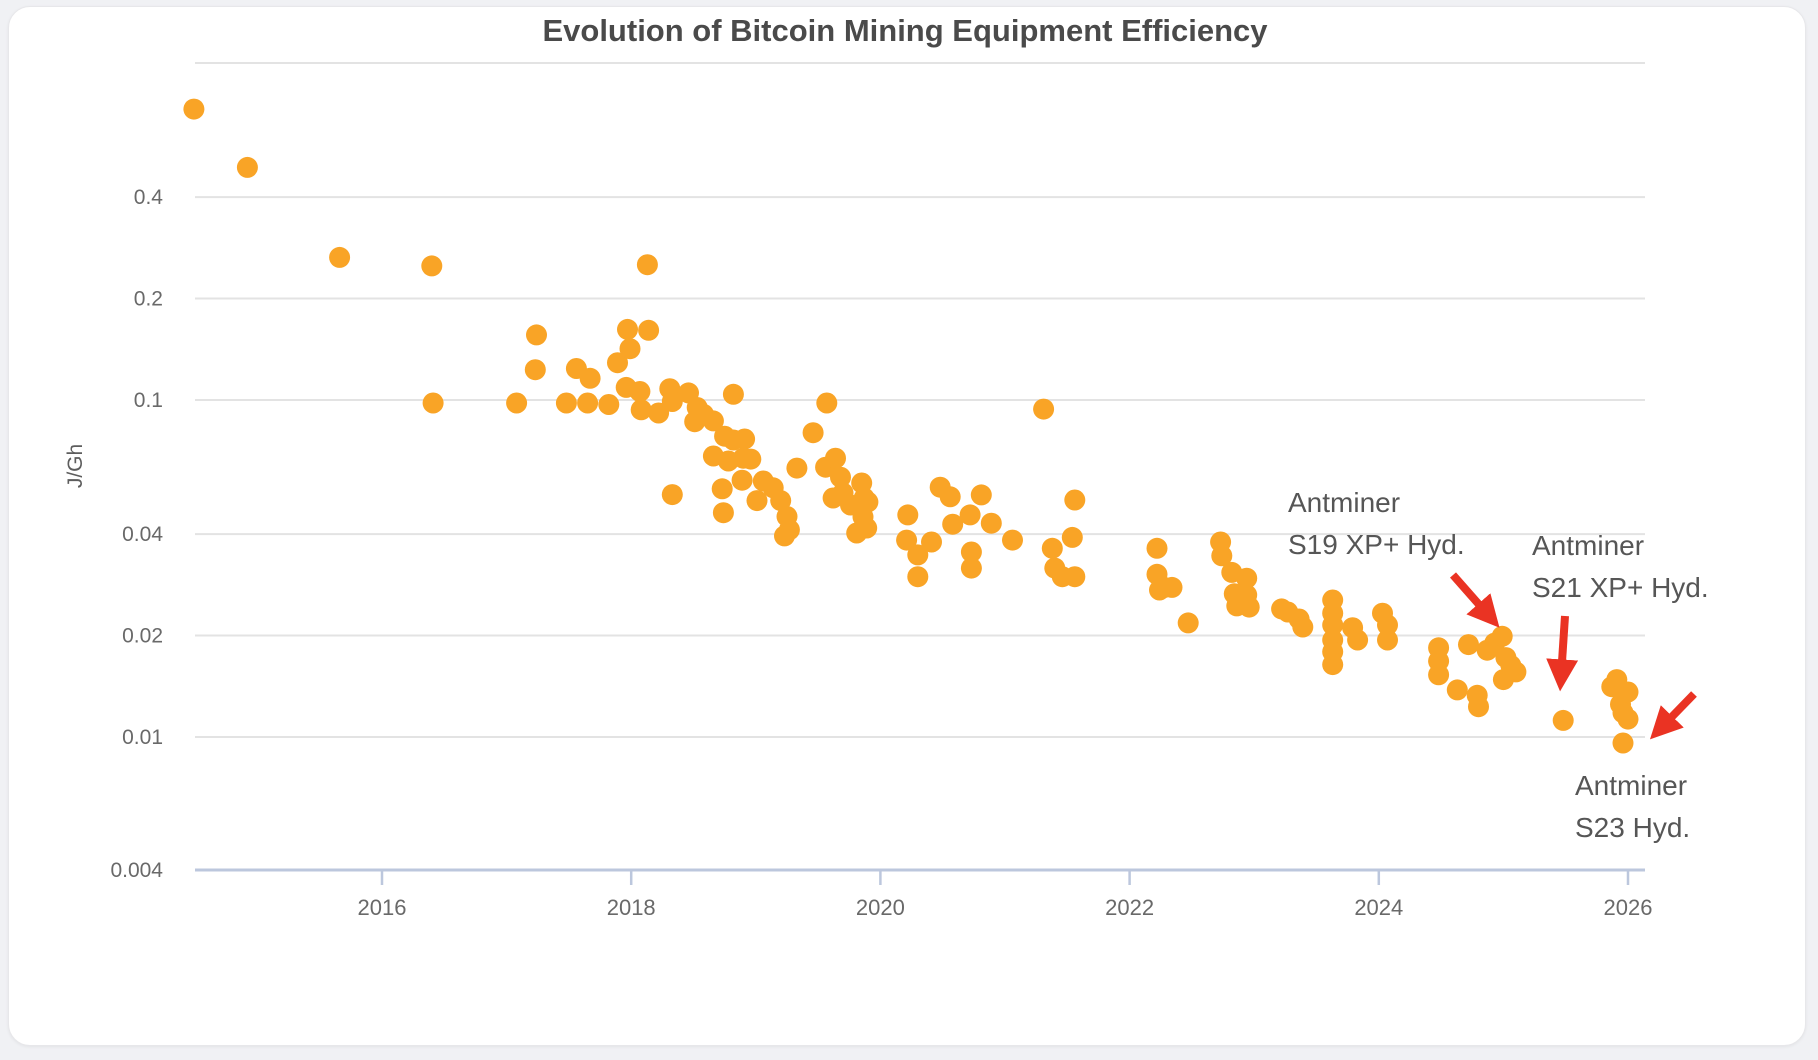 Image resolution: width=1818 pixels, height=1060 pixels. I want to click on x-tick-label: 2020, so click(880, 907).